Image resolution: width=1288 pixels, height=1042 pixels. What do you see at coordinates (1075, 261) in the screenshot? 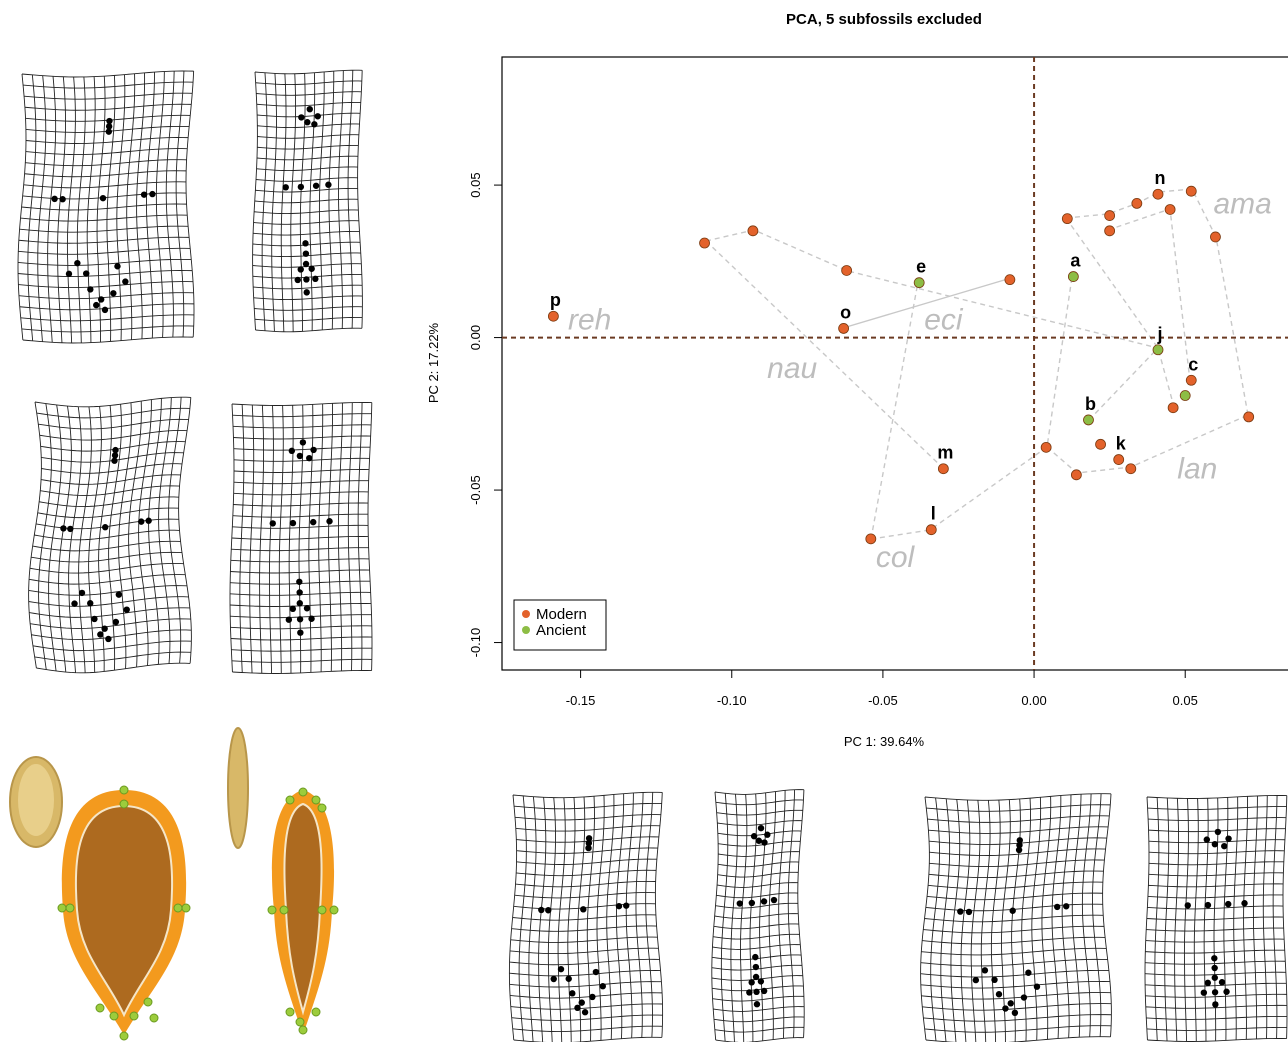
I see `point-label: a` at bounding box center [1075, 261].